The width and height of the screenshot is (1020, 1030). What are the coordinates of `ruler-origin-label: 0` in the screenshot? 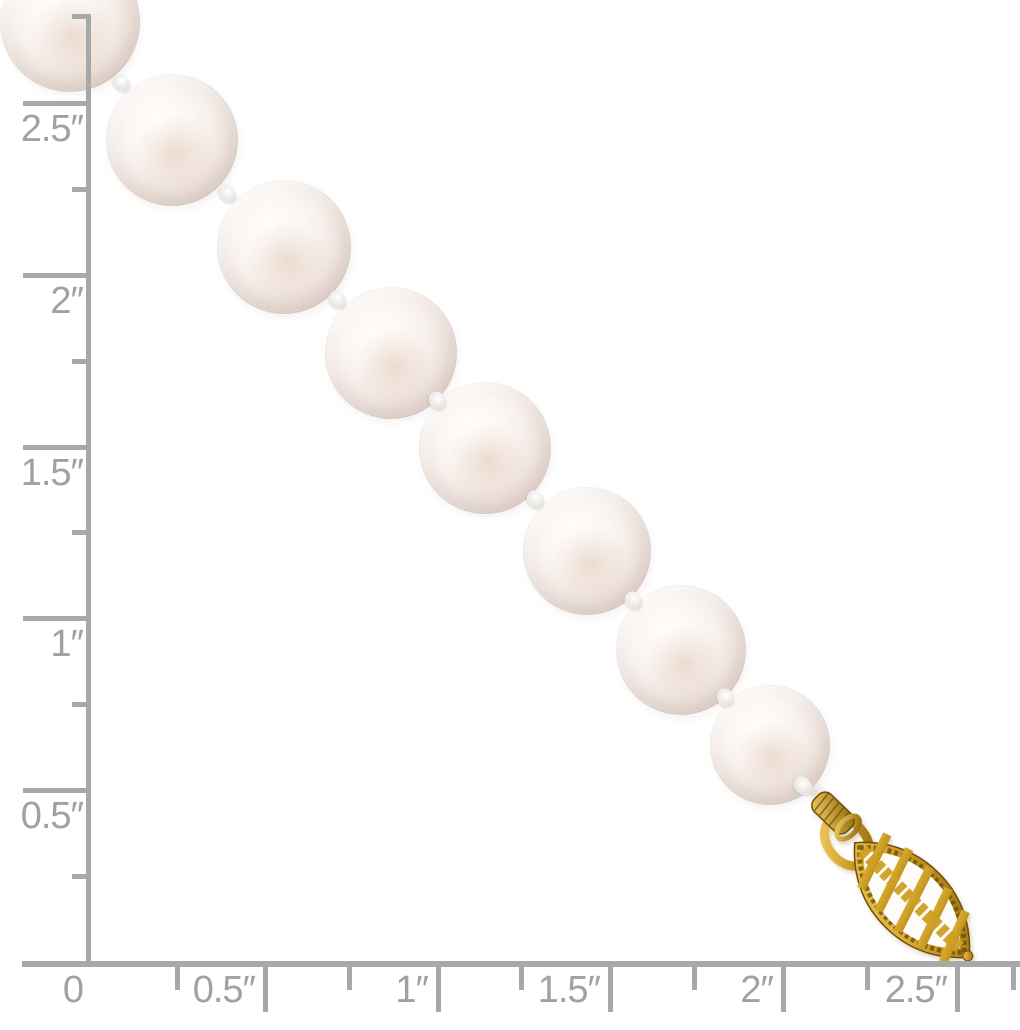 It's located at (73, 990).